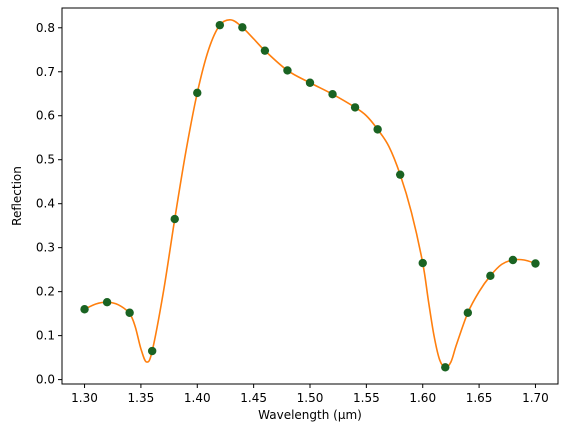  I want to click on y-tick-label: 0.8, so click(45, 28).